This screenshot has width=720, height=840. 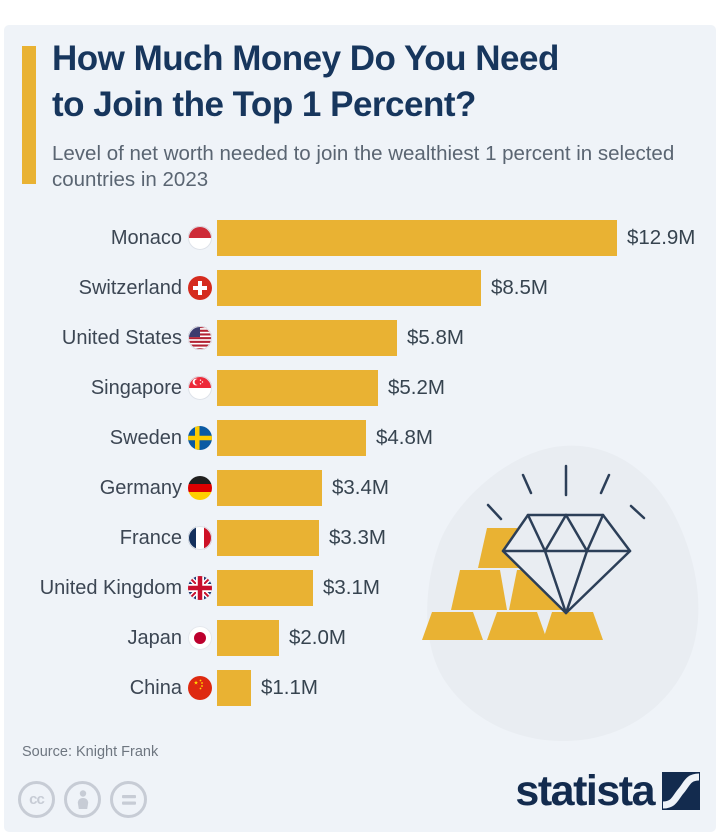 I want to click on cc-icon: cc, so click(x=36, y=799).